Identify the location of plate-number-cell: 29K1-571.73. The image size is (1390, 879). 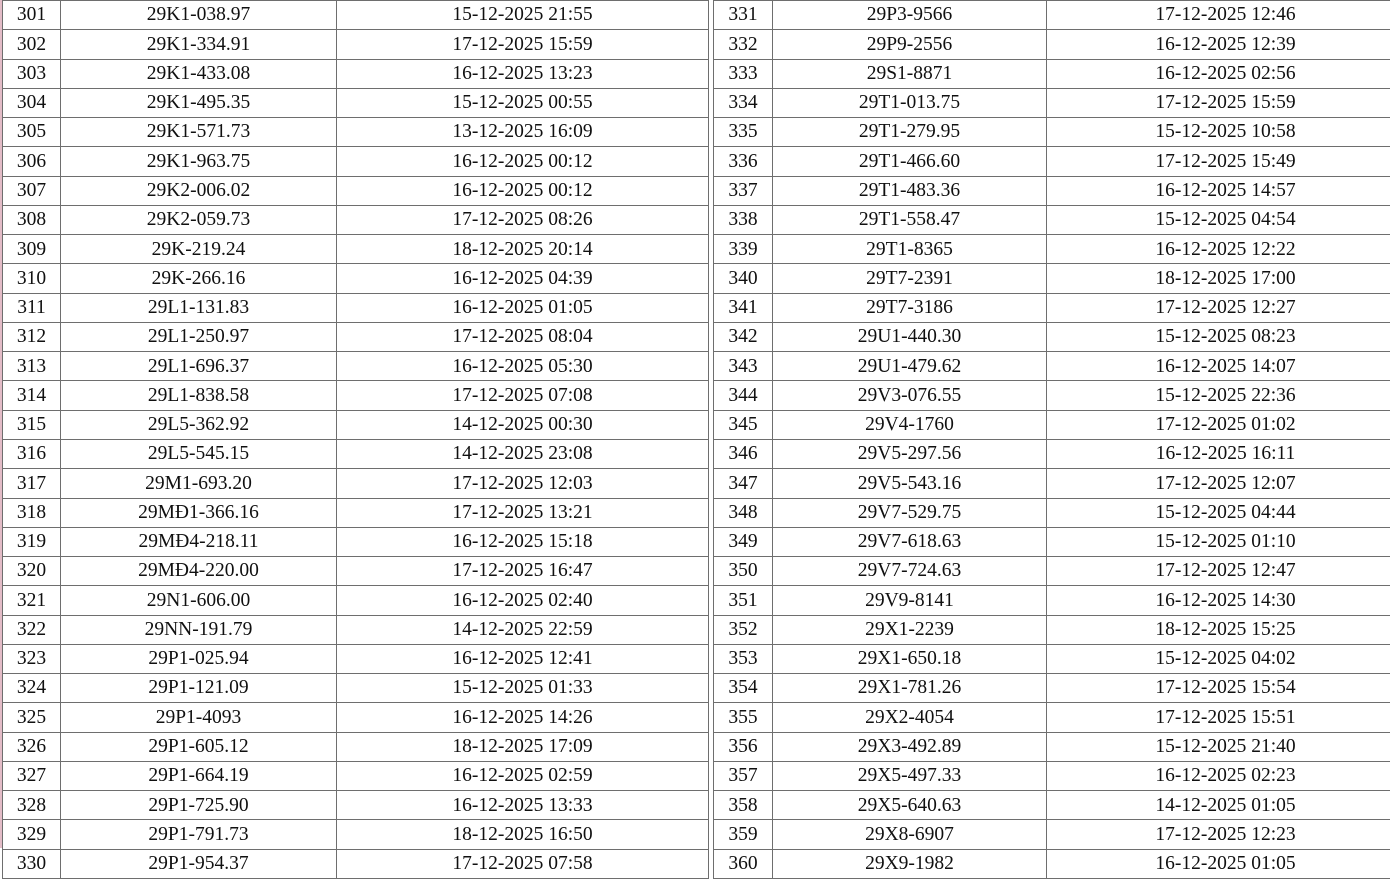
(199, 132).